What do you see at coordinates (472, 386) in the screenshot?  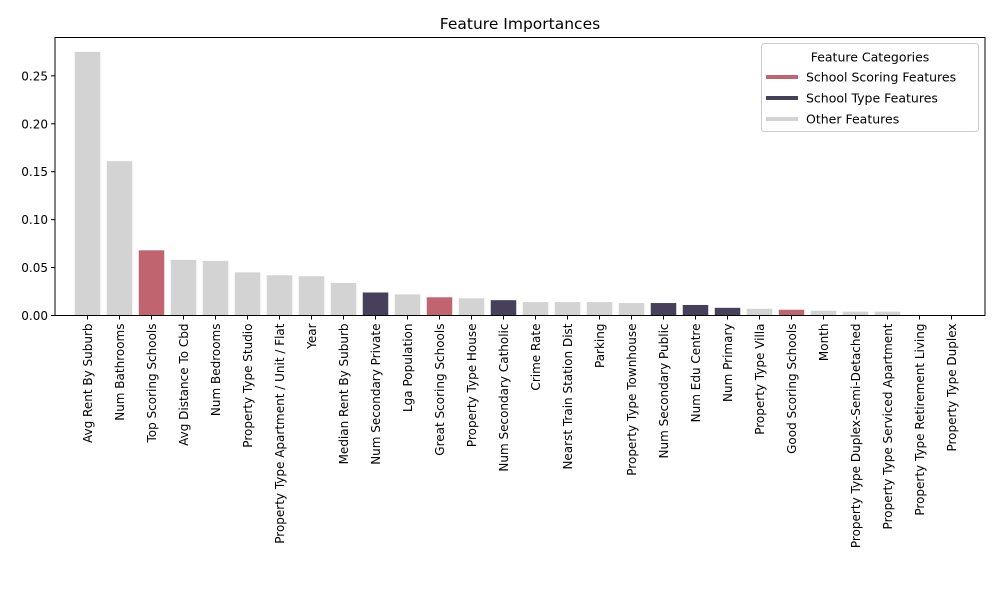 I see `x-tick-label: Property Type House` at bounding box center [472, 386].